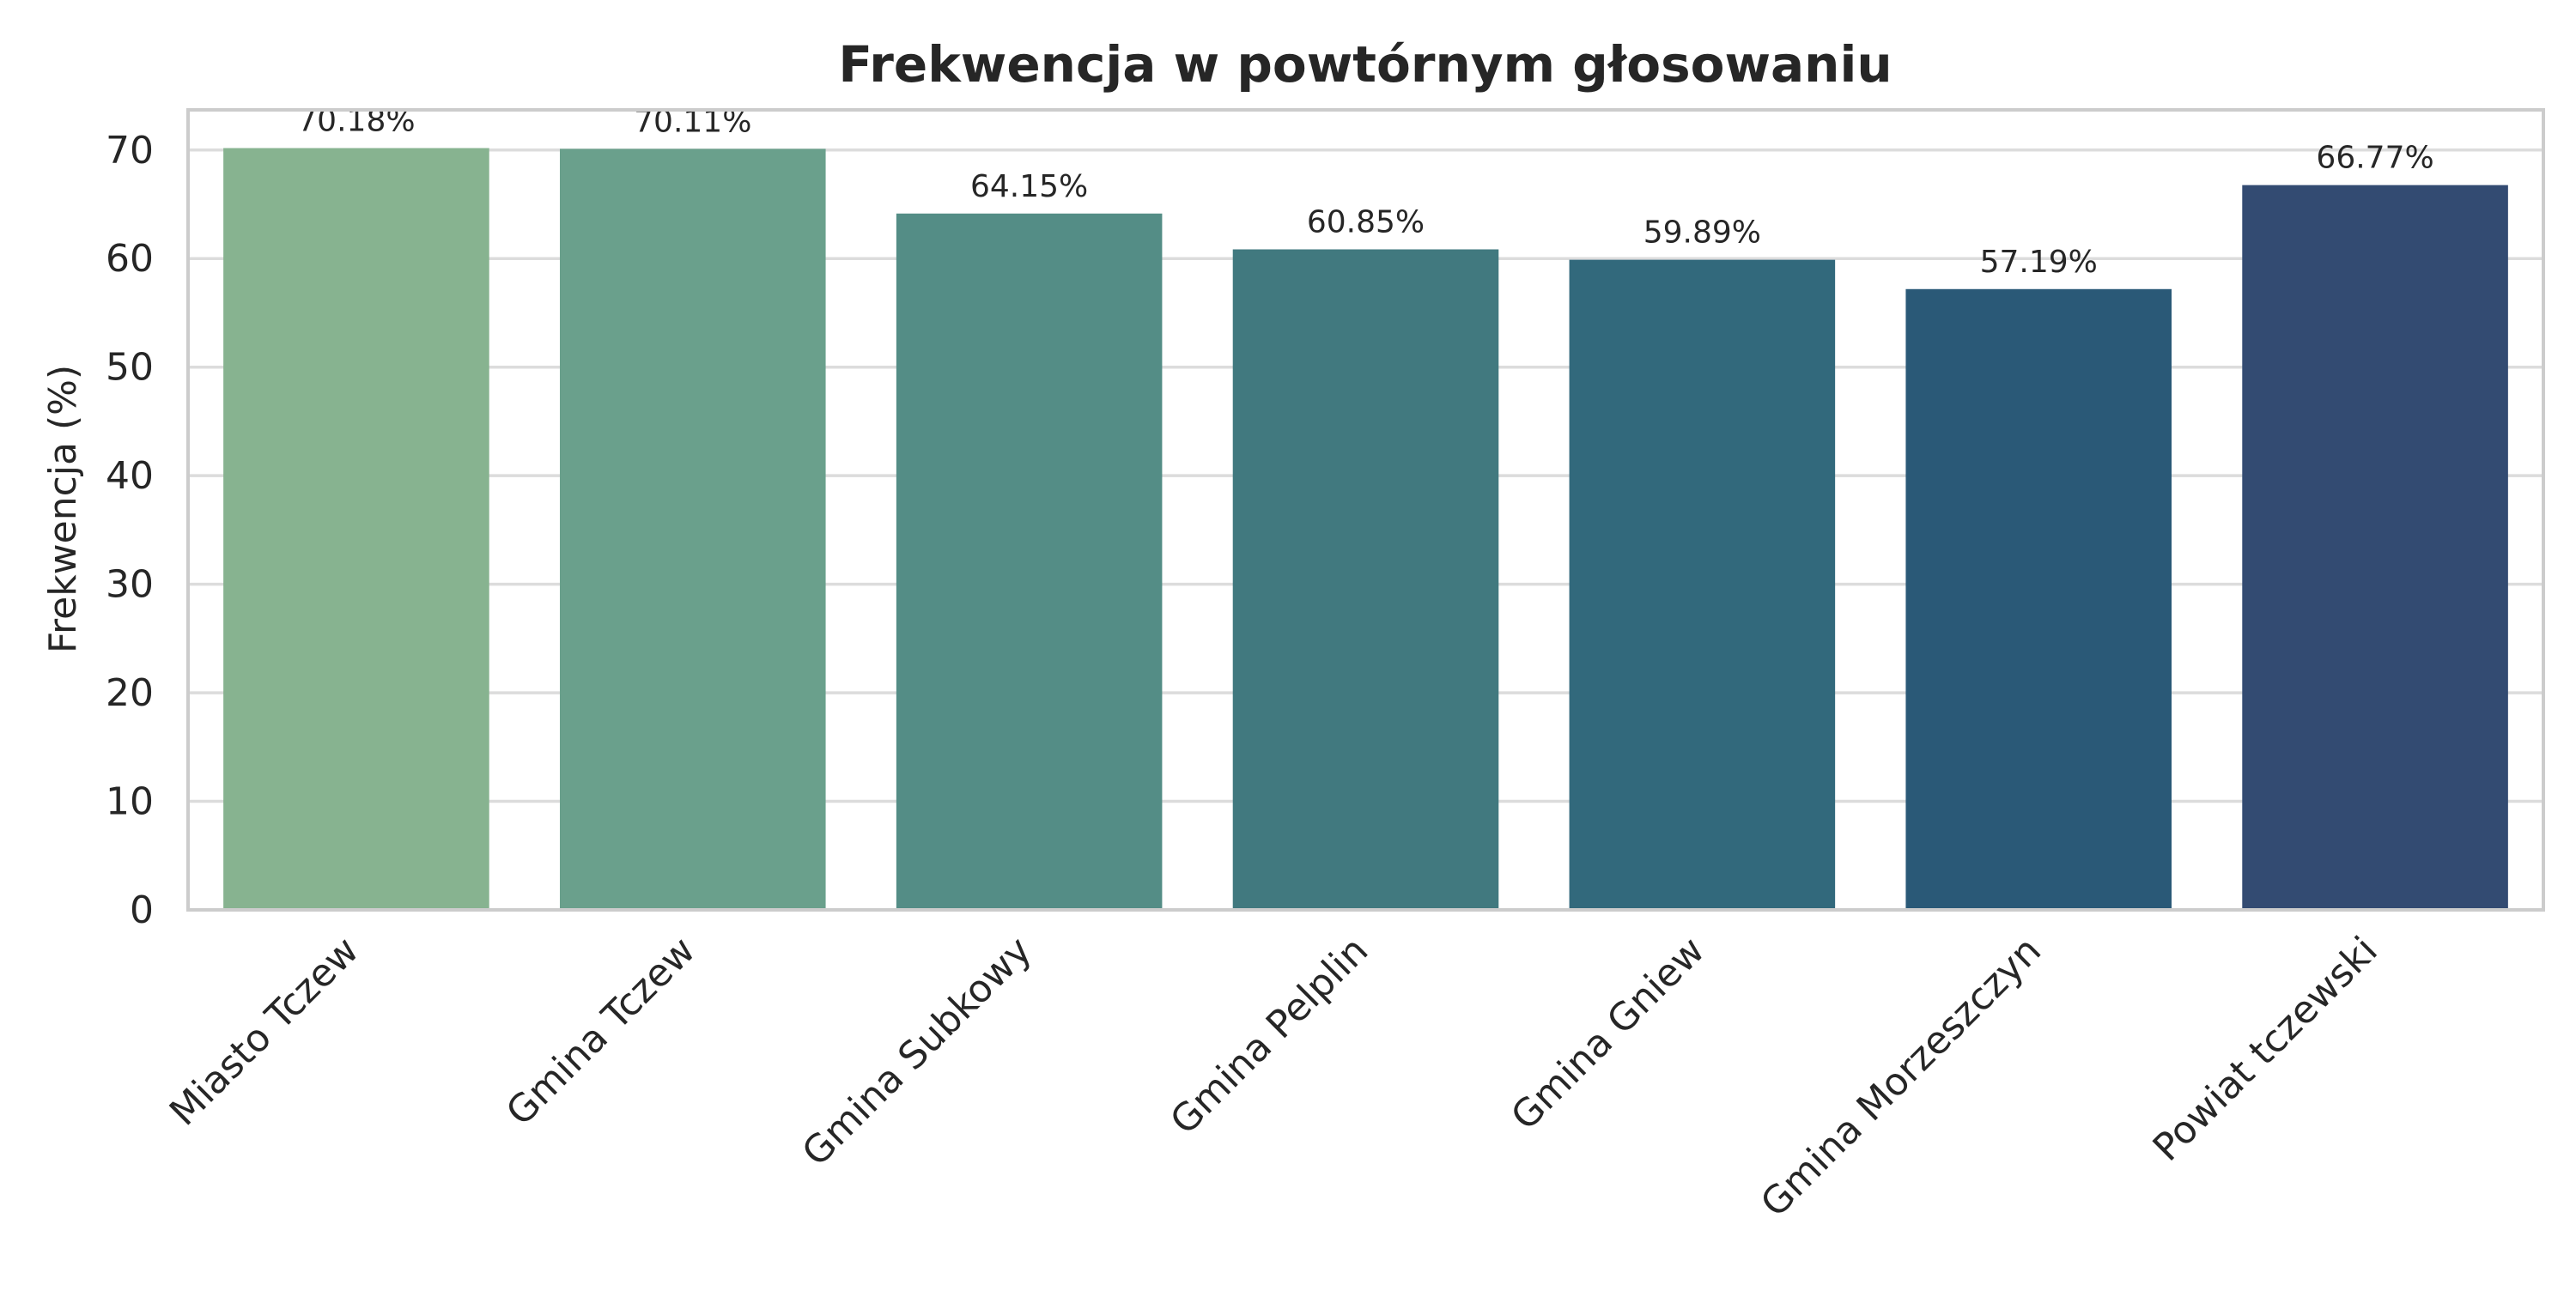 This screenshot has width=2576, height=1291. Describe the element at coordinates (693, 529) in the screenshot. I see `bar-gmina-tczew` at that location.